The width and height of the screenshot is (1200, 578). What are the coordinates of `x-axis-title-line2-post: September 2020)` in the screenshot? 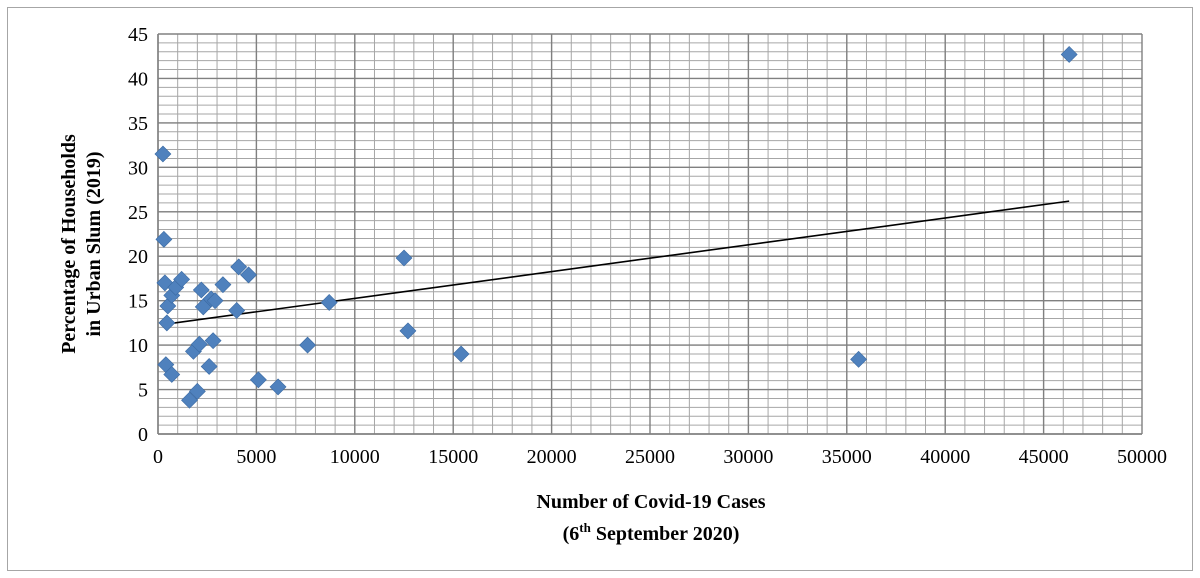 It's located at (665, 534).